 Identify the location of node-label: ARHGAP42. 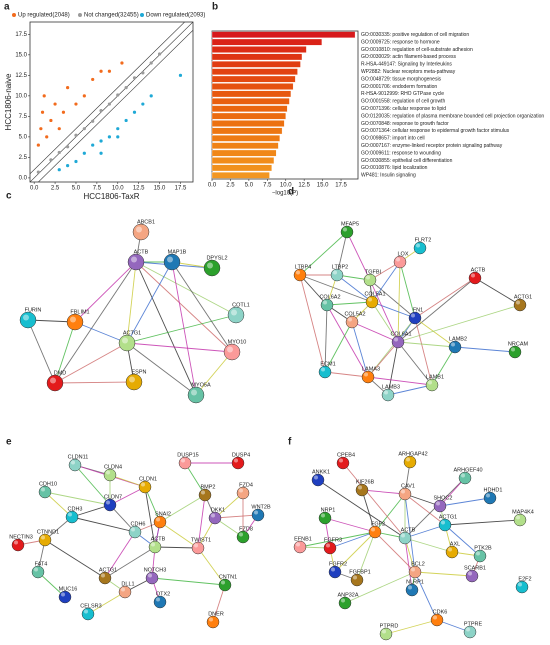
(412, 454).